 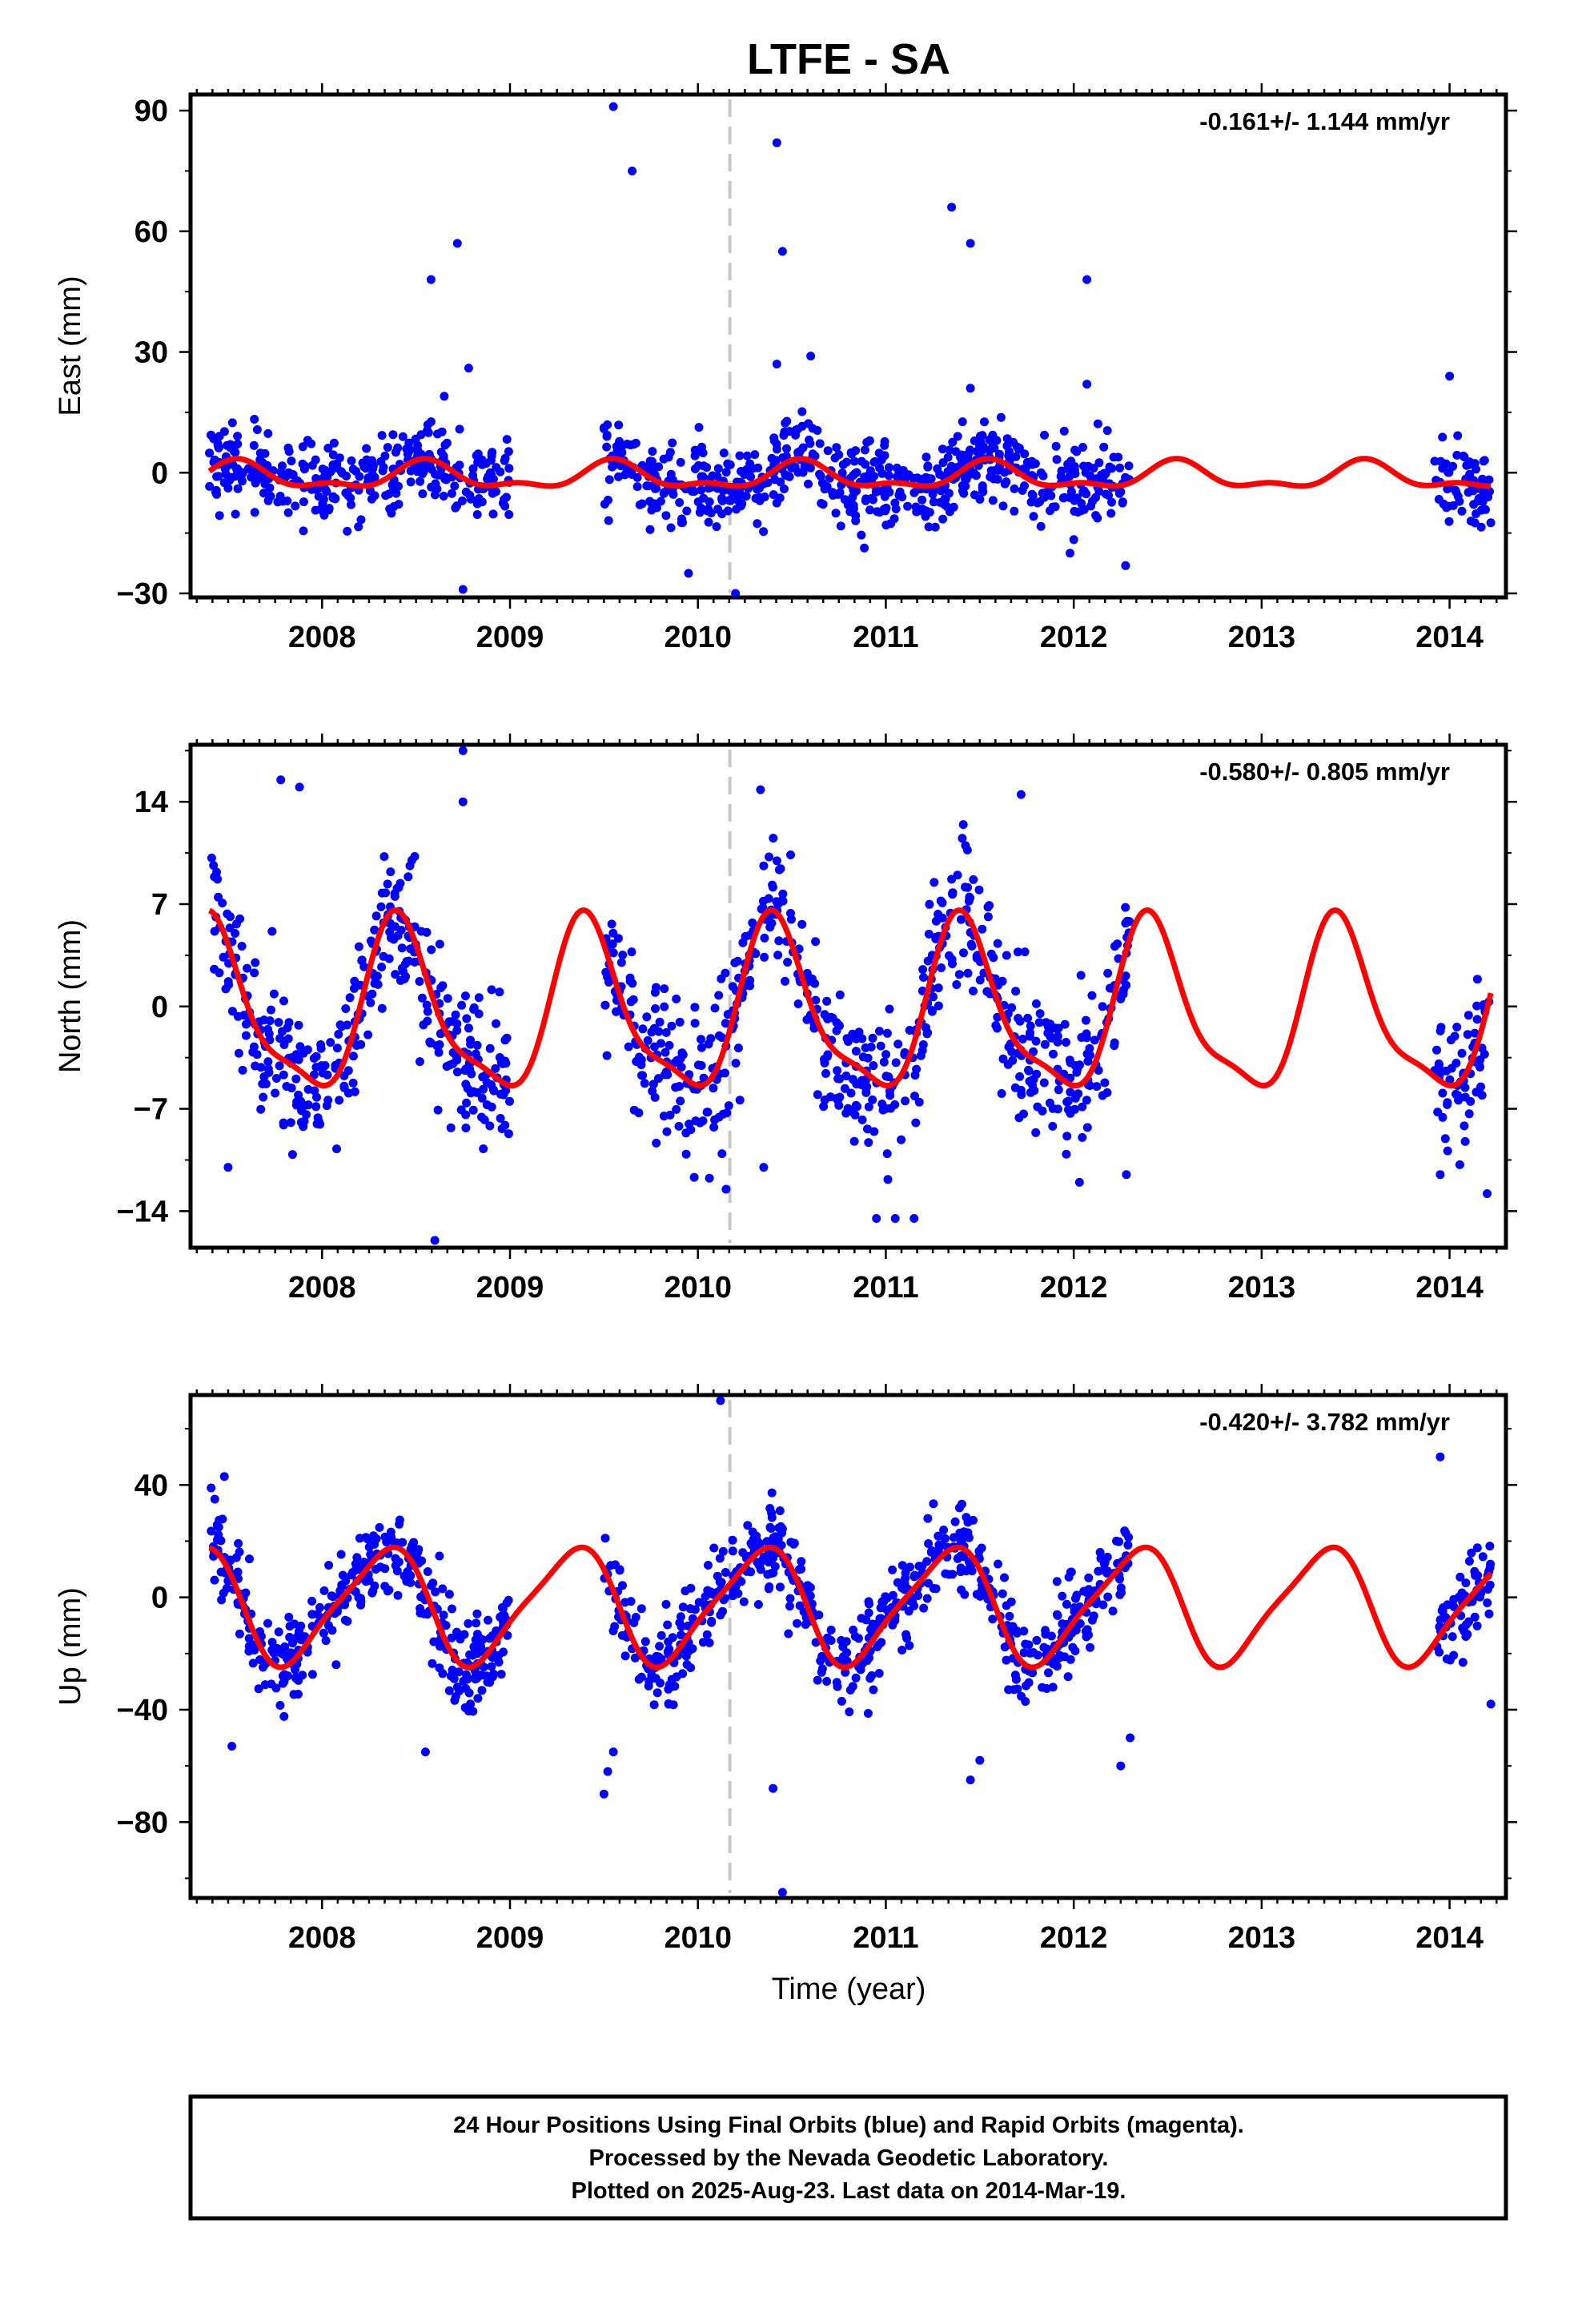 I want to click on y-tick-label: 0, so click(x=159, y=1007).